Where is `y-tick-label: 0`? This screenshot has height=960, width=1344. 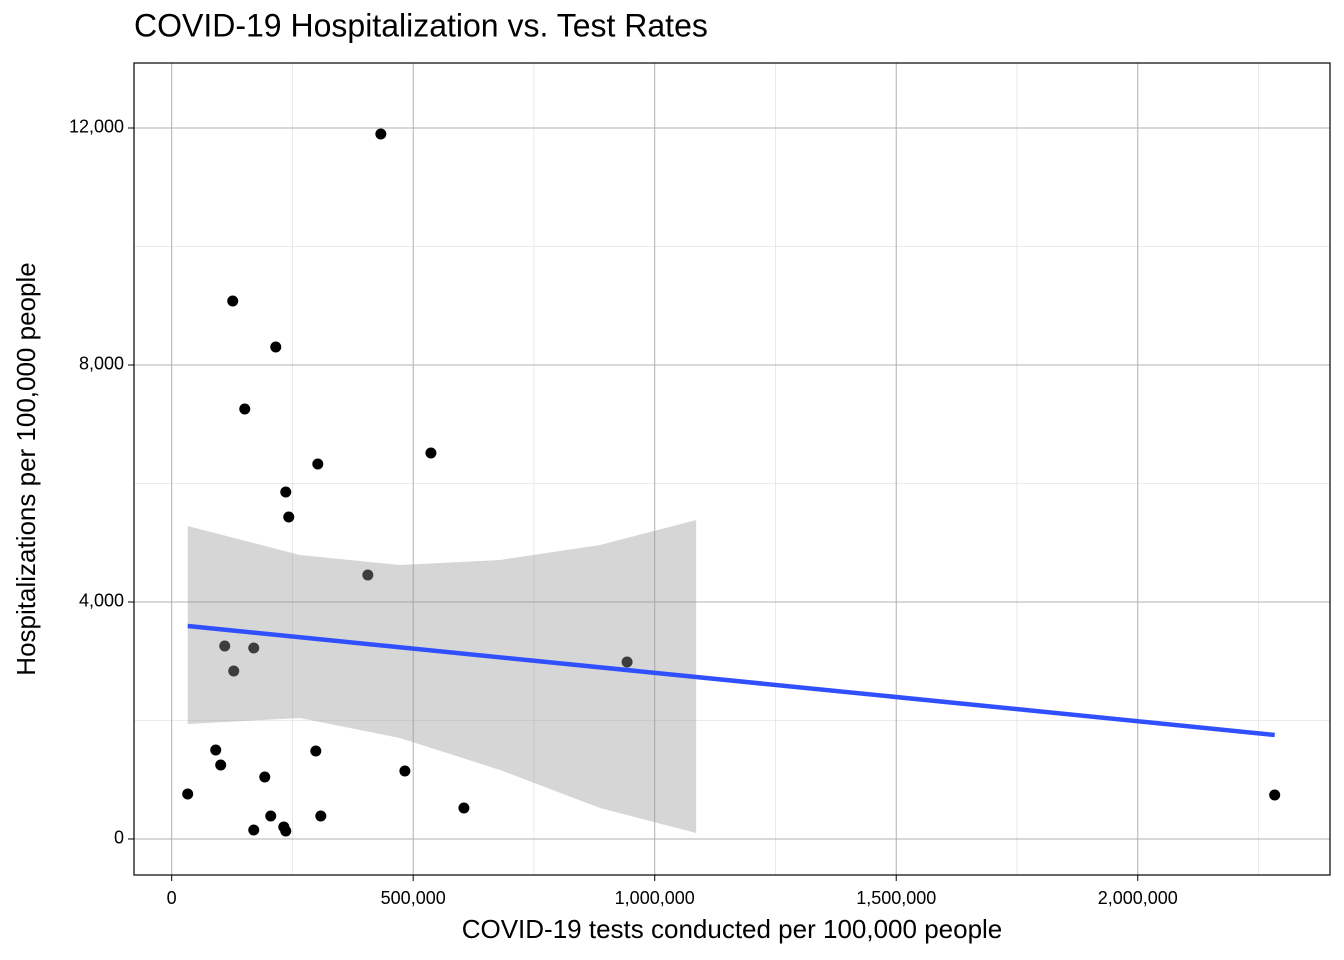 y-tick-label: 0 is located at coordinates (119, 838).